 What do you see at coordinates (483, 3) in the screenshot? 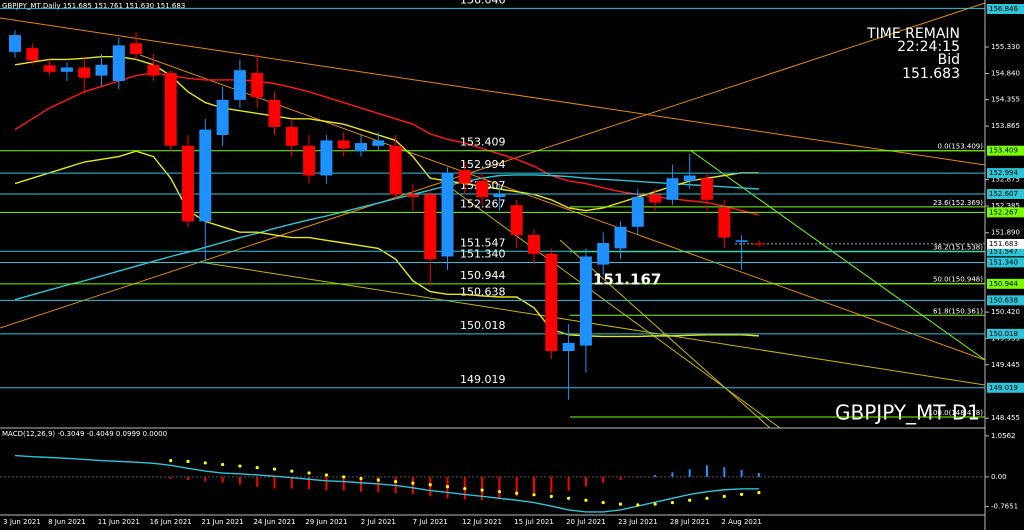
I see `level-label: 156.046` at bounding box center [483, 3].